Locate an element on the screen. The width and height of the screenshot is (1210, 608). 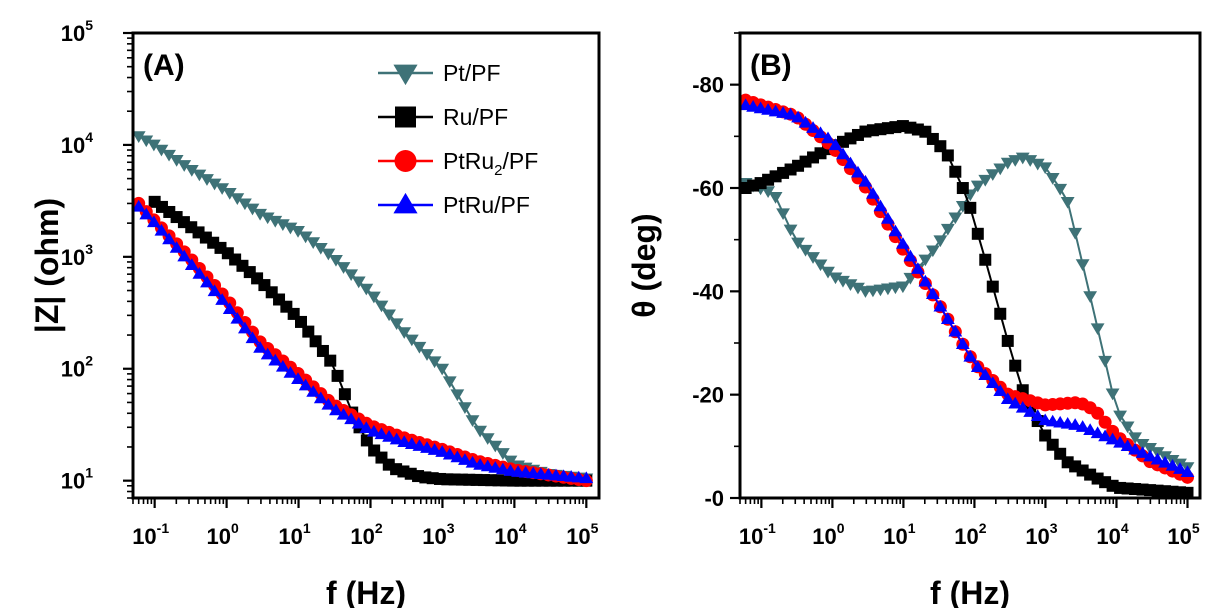
y-tick-label: 10² is located at coordinates (77, 367).